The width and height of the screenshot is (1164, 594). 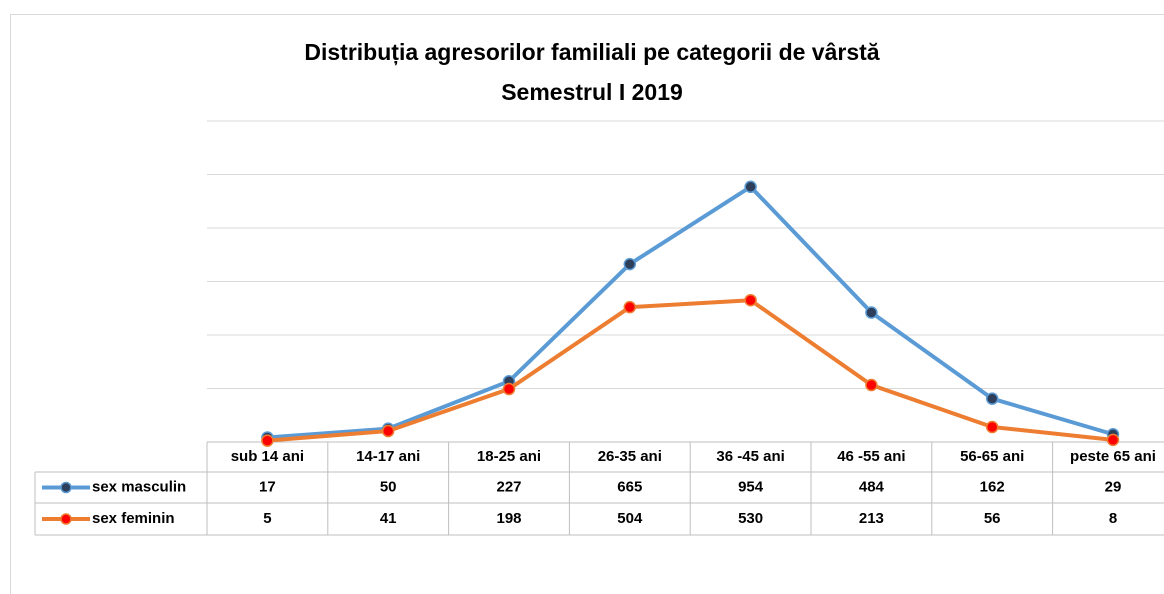 I want to click on table-value: 530, so click(x=750, y=518).